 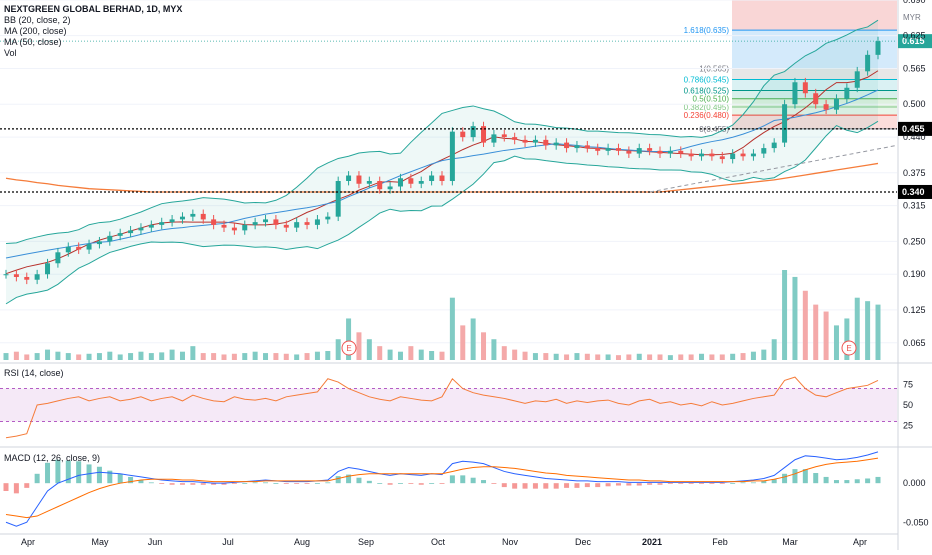 What do you see at coordinates (100, 542) in the screenshot?
I see `time-tick-label: May` at bounding box center [100, 542].